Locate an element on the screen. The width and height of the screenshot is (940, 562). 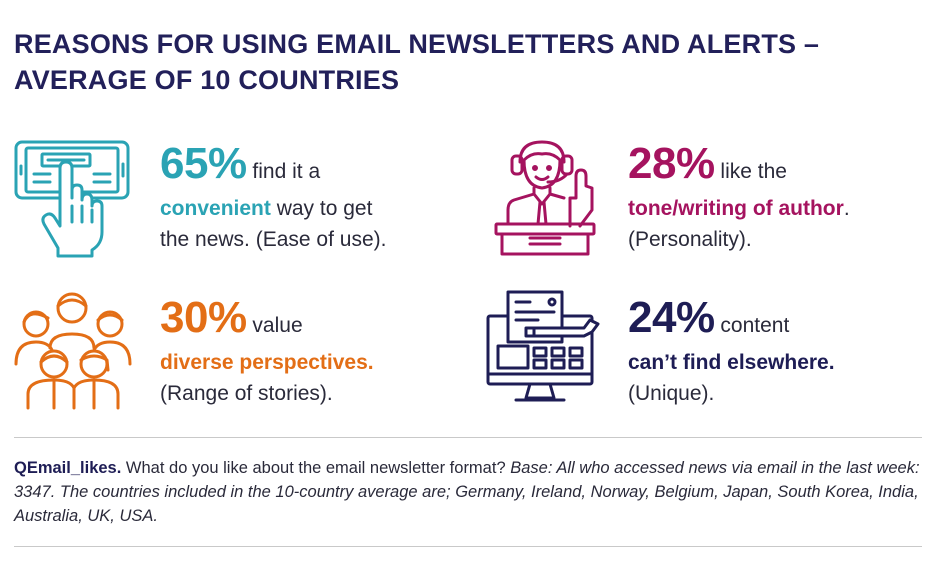
footnote-label: QEmail_likes. is located at coordinates (68, 468).